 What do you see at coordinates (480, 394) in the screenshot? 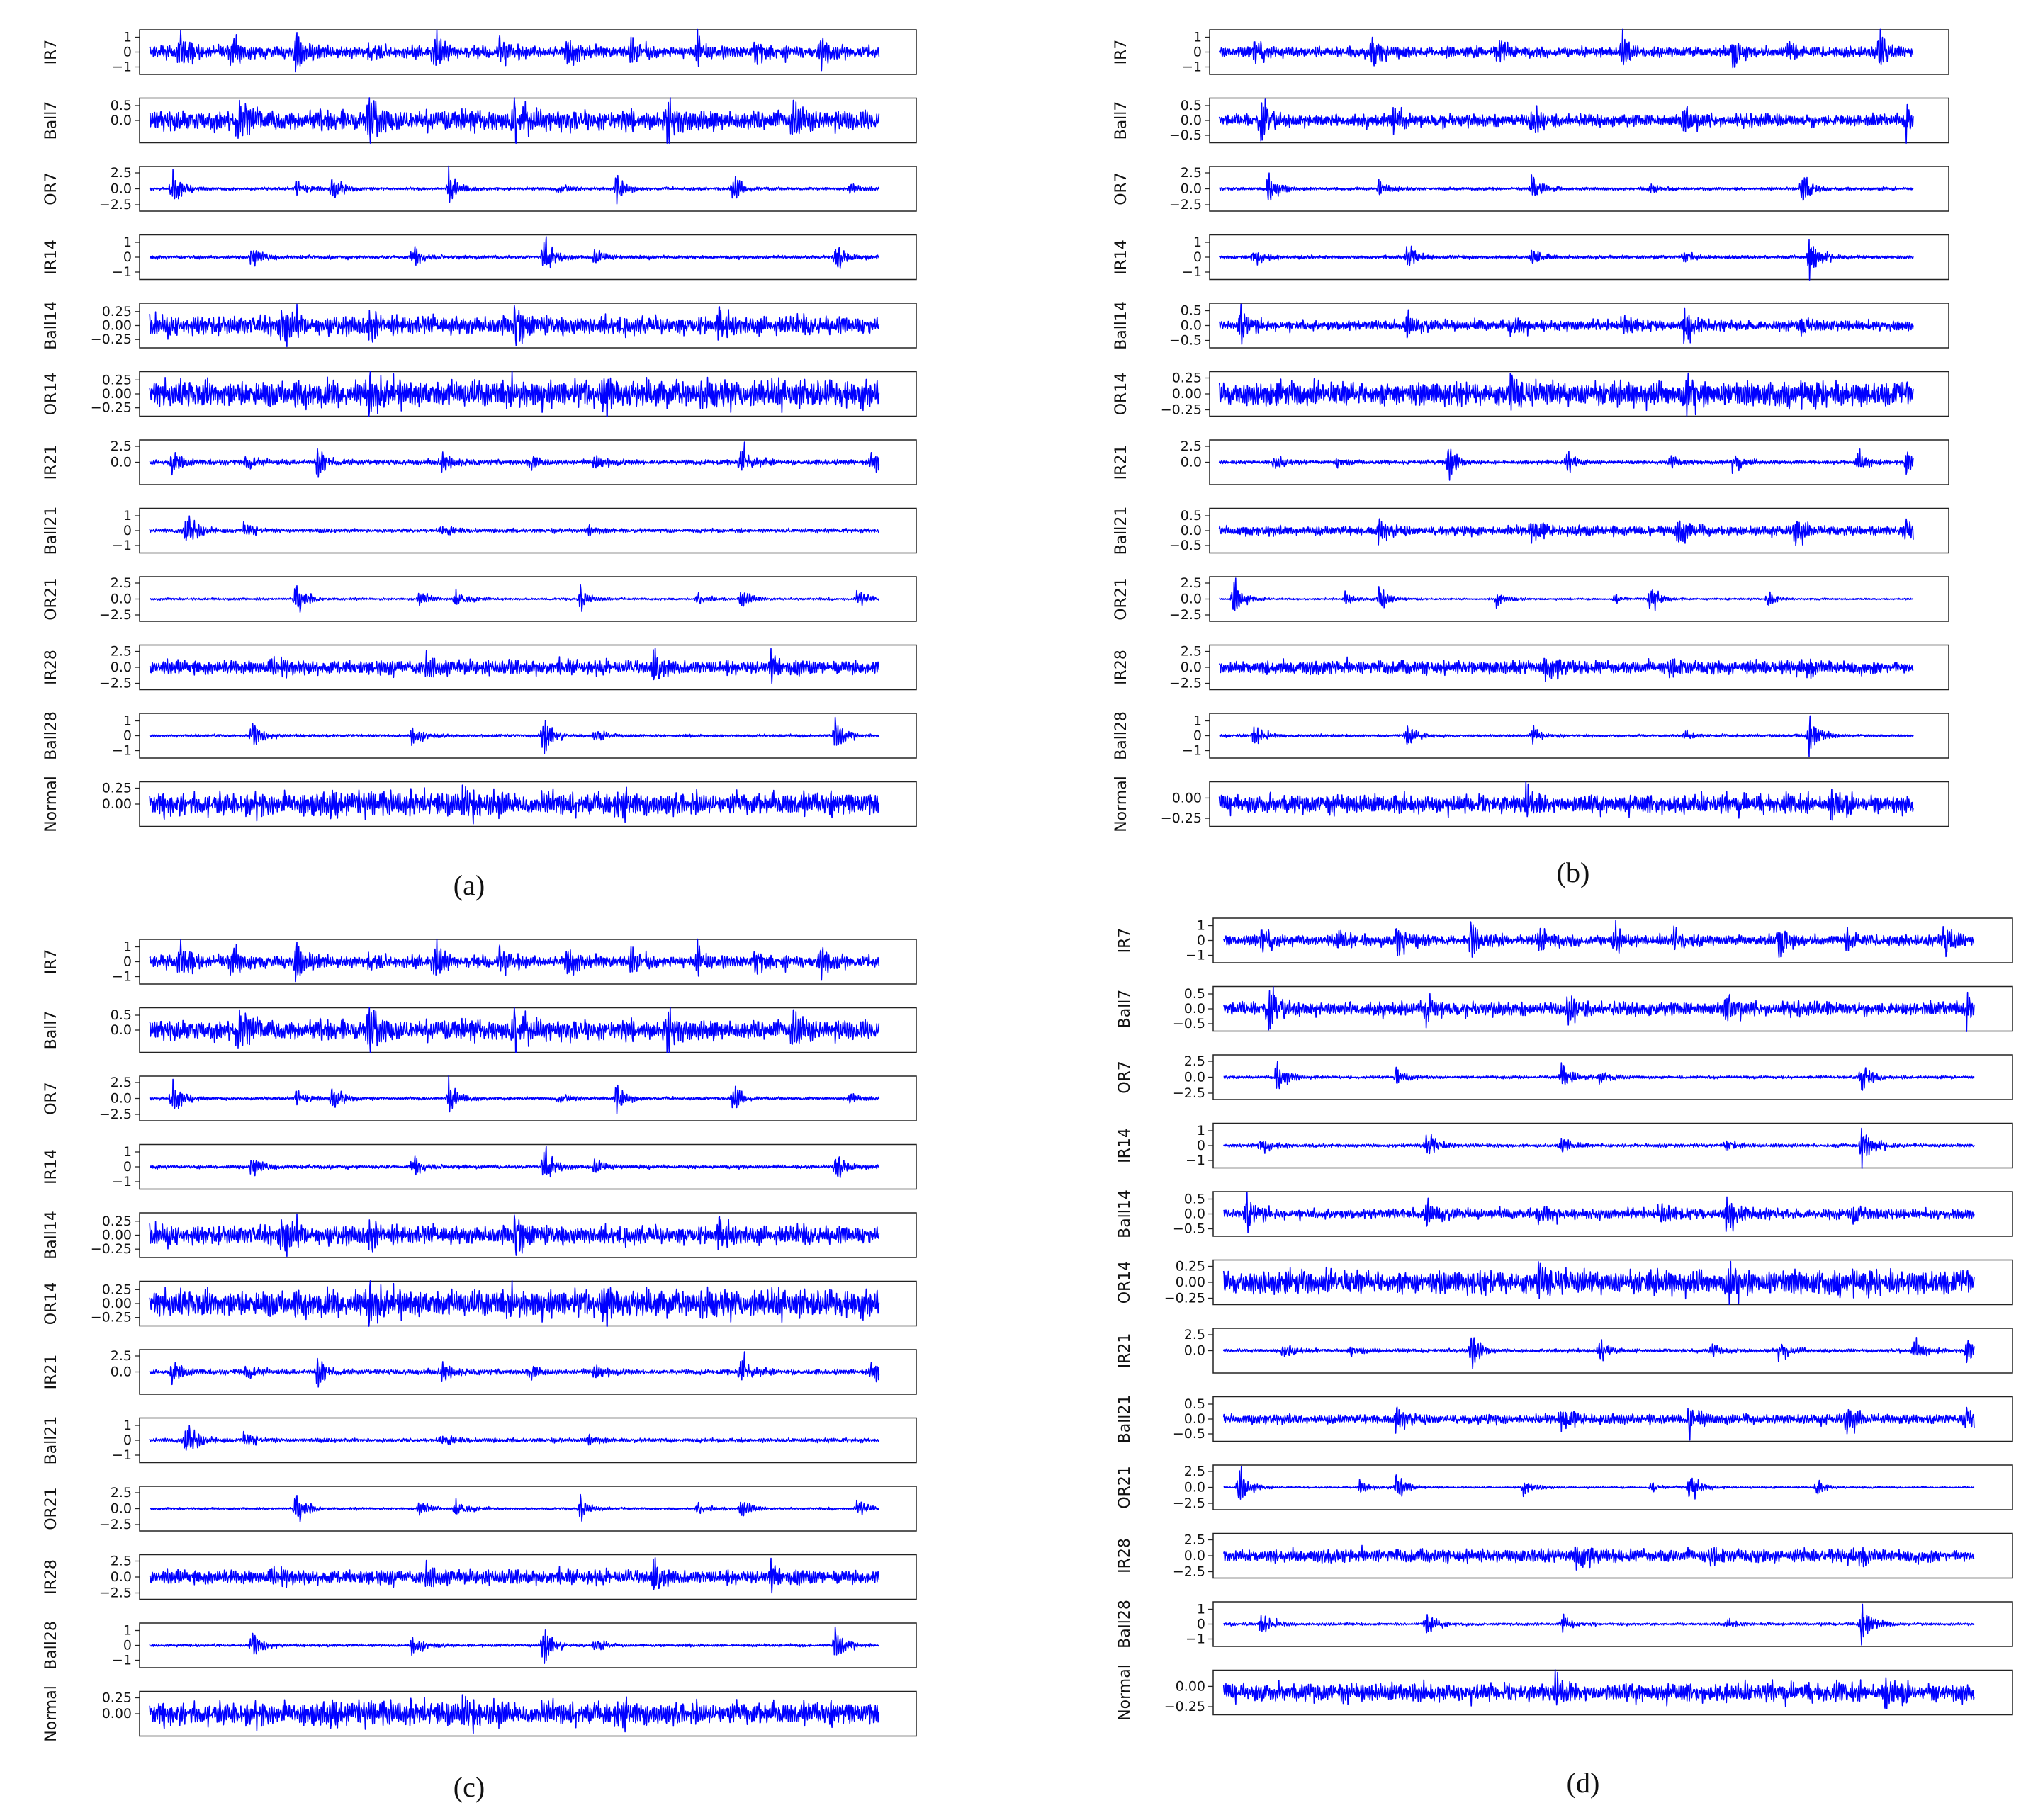
I see `subplot-OR14: OR14 0.250.00−0.25` at bounding box center [480, 394].